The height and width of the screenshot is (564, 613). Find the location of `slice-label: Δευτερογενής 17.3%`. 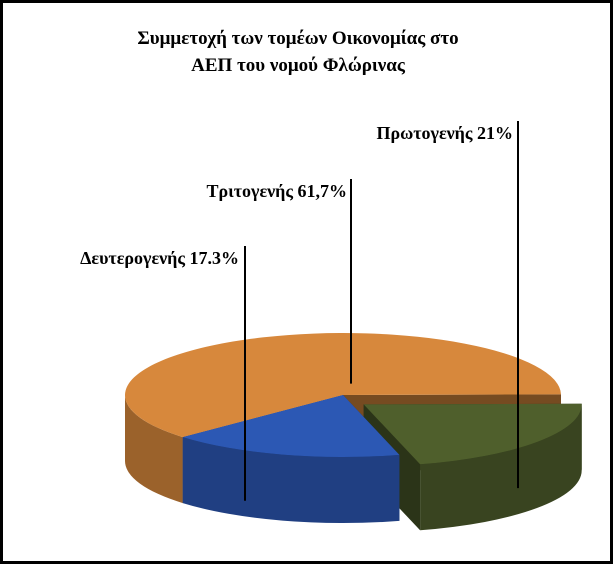

slice-label: Δευτερογενής 17.3% is located at coordinates (159, 258).